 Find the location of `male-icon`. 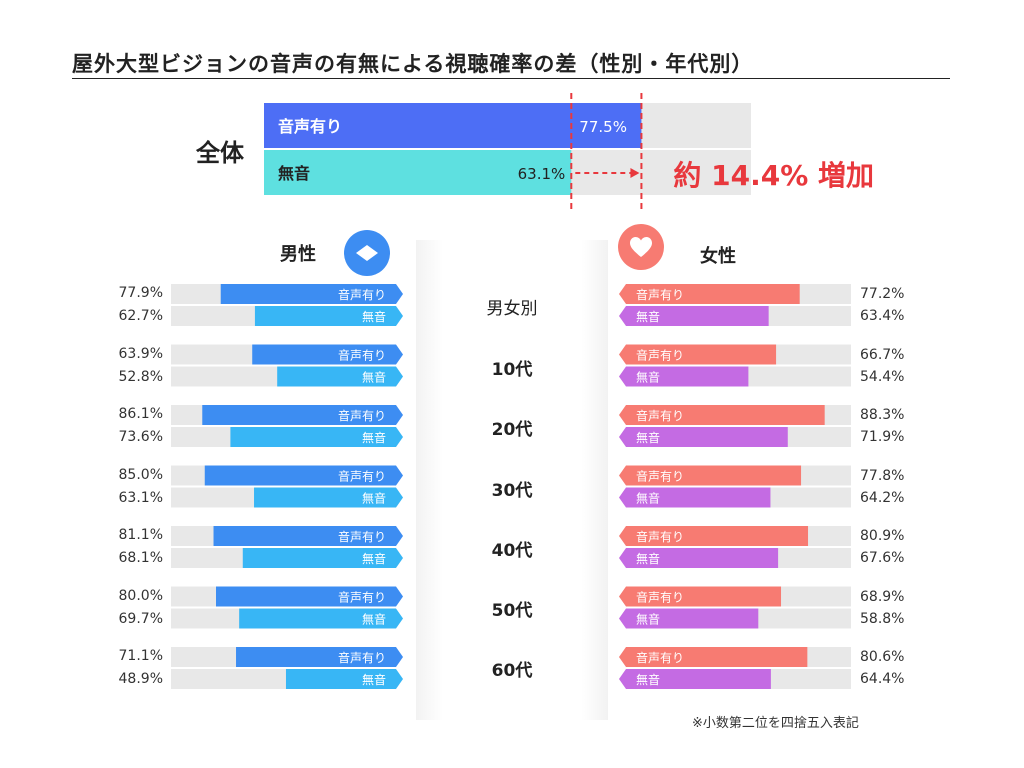

male-icon is located at coordinates (367, 253).